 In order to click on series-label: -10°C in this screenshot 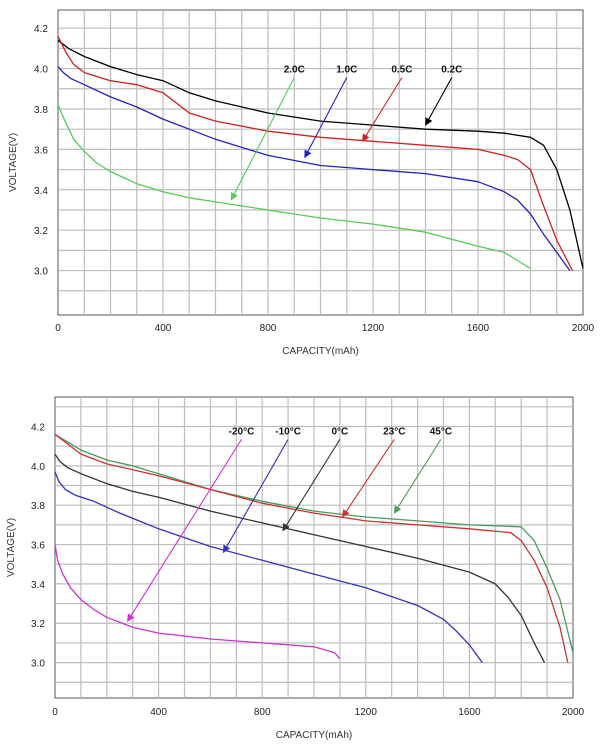, I will do `click(288, 431)`.